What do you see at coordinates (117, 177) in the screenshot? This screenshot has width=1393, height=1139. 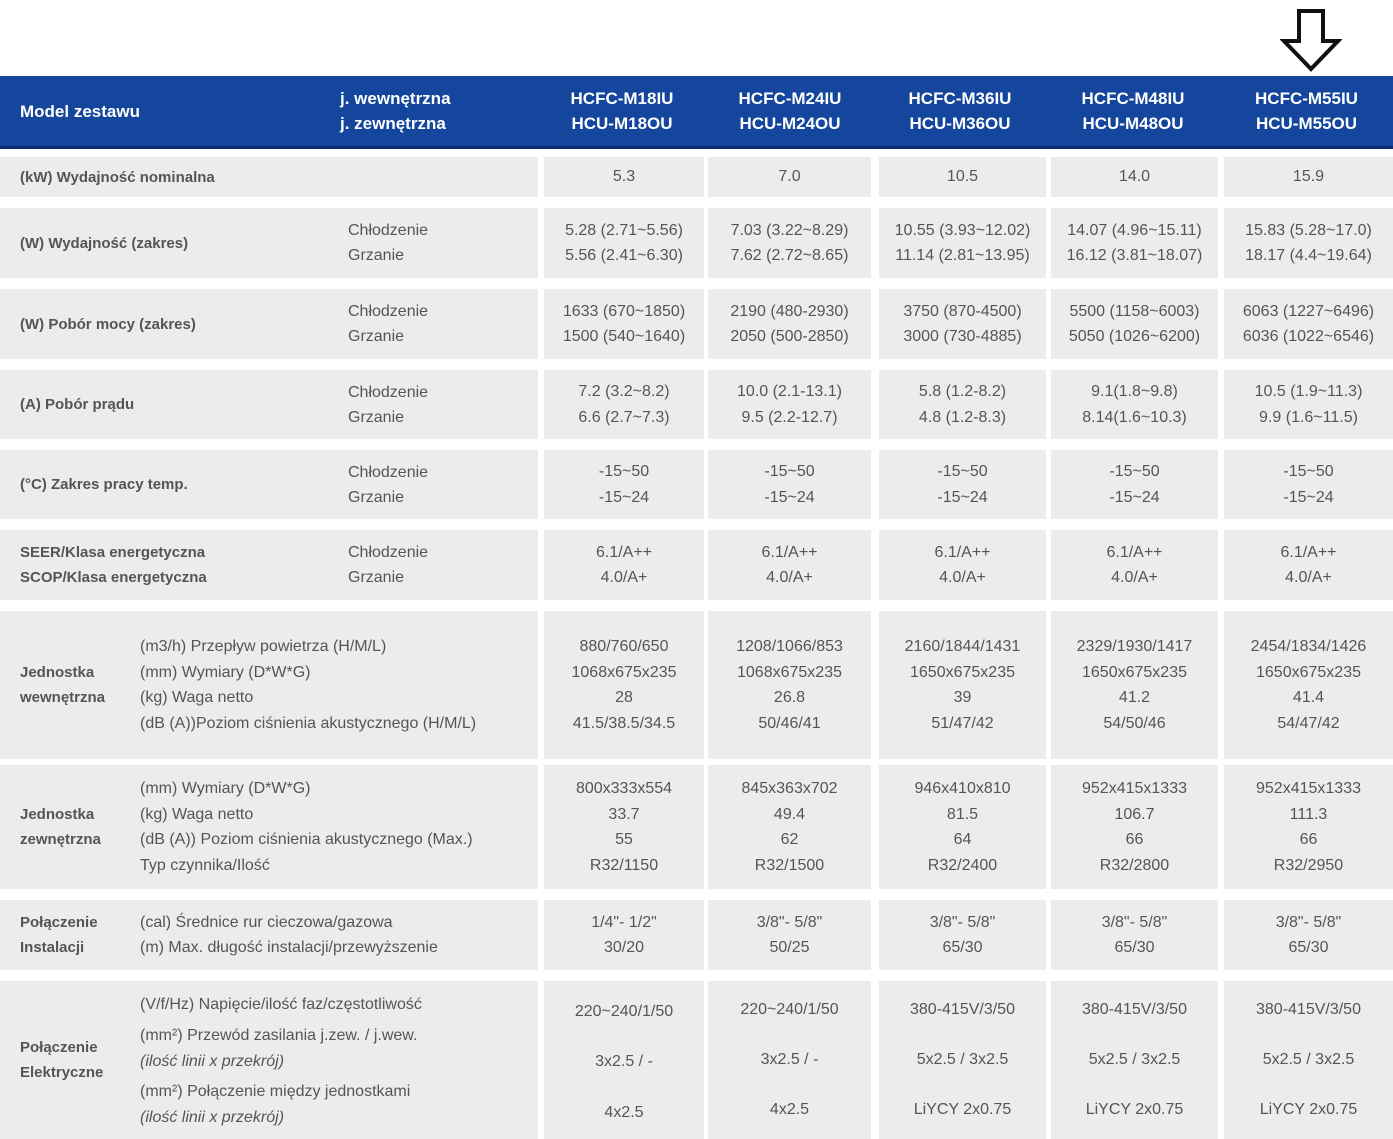 I see `row-label: (kW) Wydajność nominalna` at bounding box center [117, 177].